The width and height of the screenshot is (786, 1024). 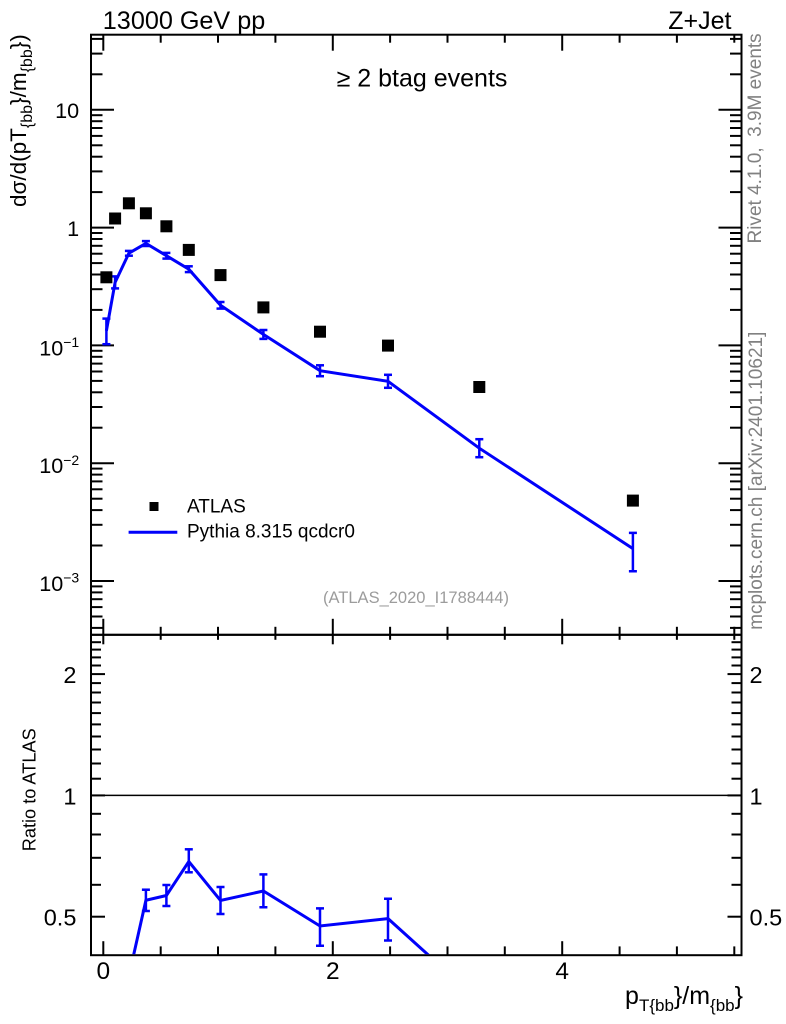 What do you see at coordinates (699, 21) in the screenshot?
I see `svg-text: Z+Jet` at bounding box center [699, 21].